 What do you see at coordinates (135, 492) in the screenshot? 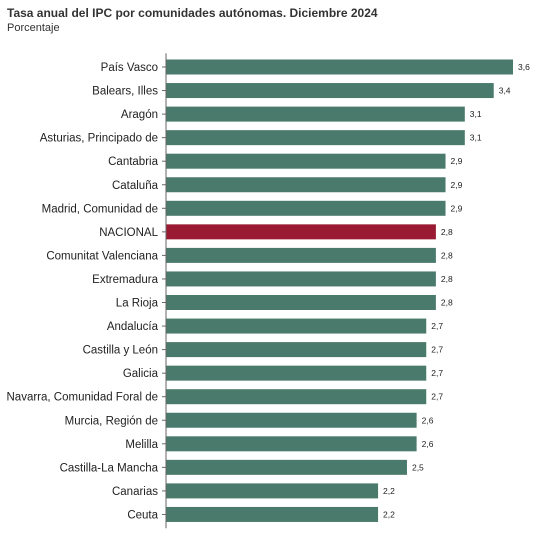
I see `category-label: Canarias` at bounding box center [135, 492].